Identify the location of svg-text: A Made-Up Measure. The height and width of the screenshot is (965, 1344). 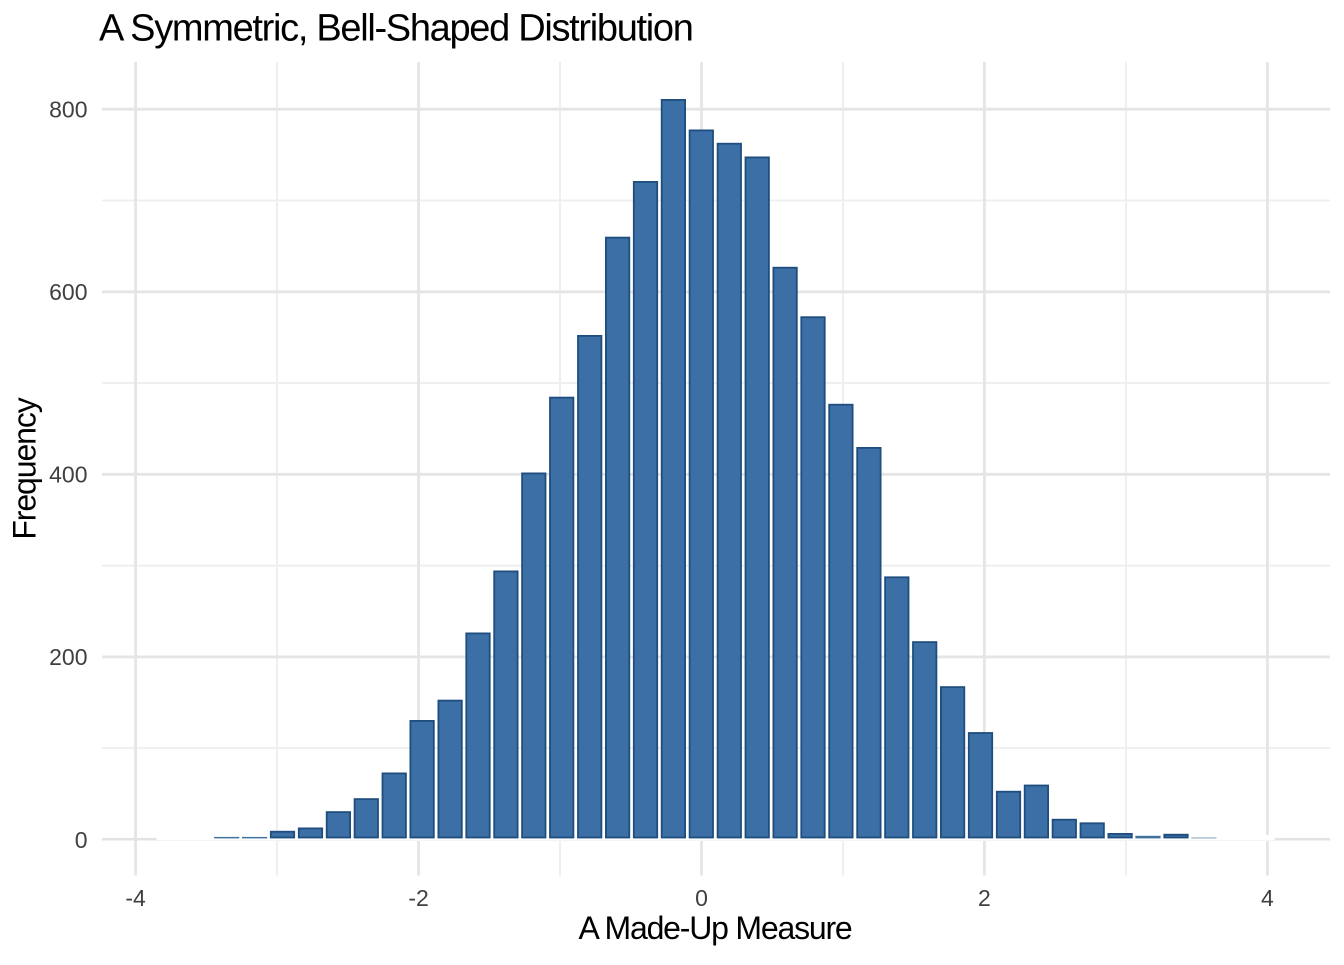
(714, 928).